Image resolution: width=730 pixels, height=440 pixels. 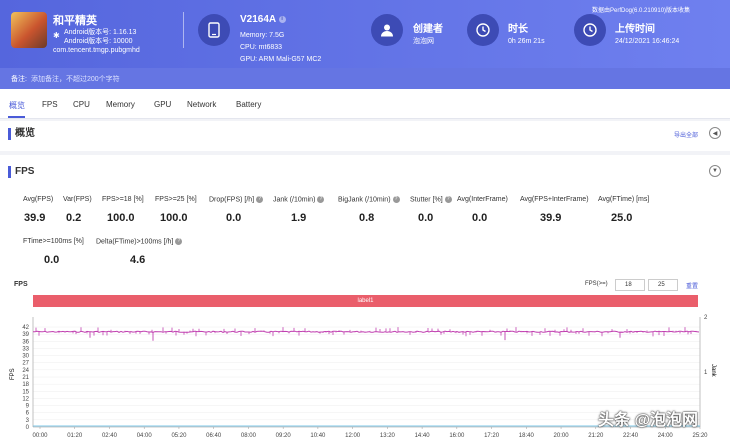 What do you see at coordinates (25, 335) in the screenshot?
I see `y-tick-label: 39` at bounding box center [25, 335].